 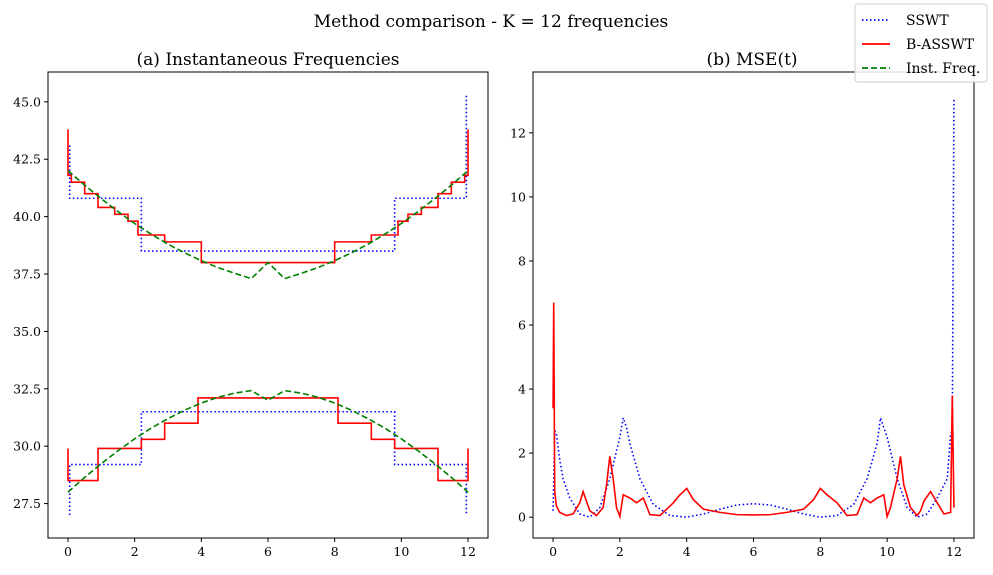 I want to click on y-tick-label: 6, so click(x=522, y=325).